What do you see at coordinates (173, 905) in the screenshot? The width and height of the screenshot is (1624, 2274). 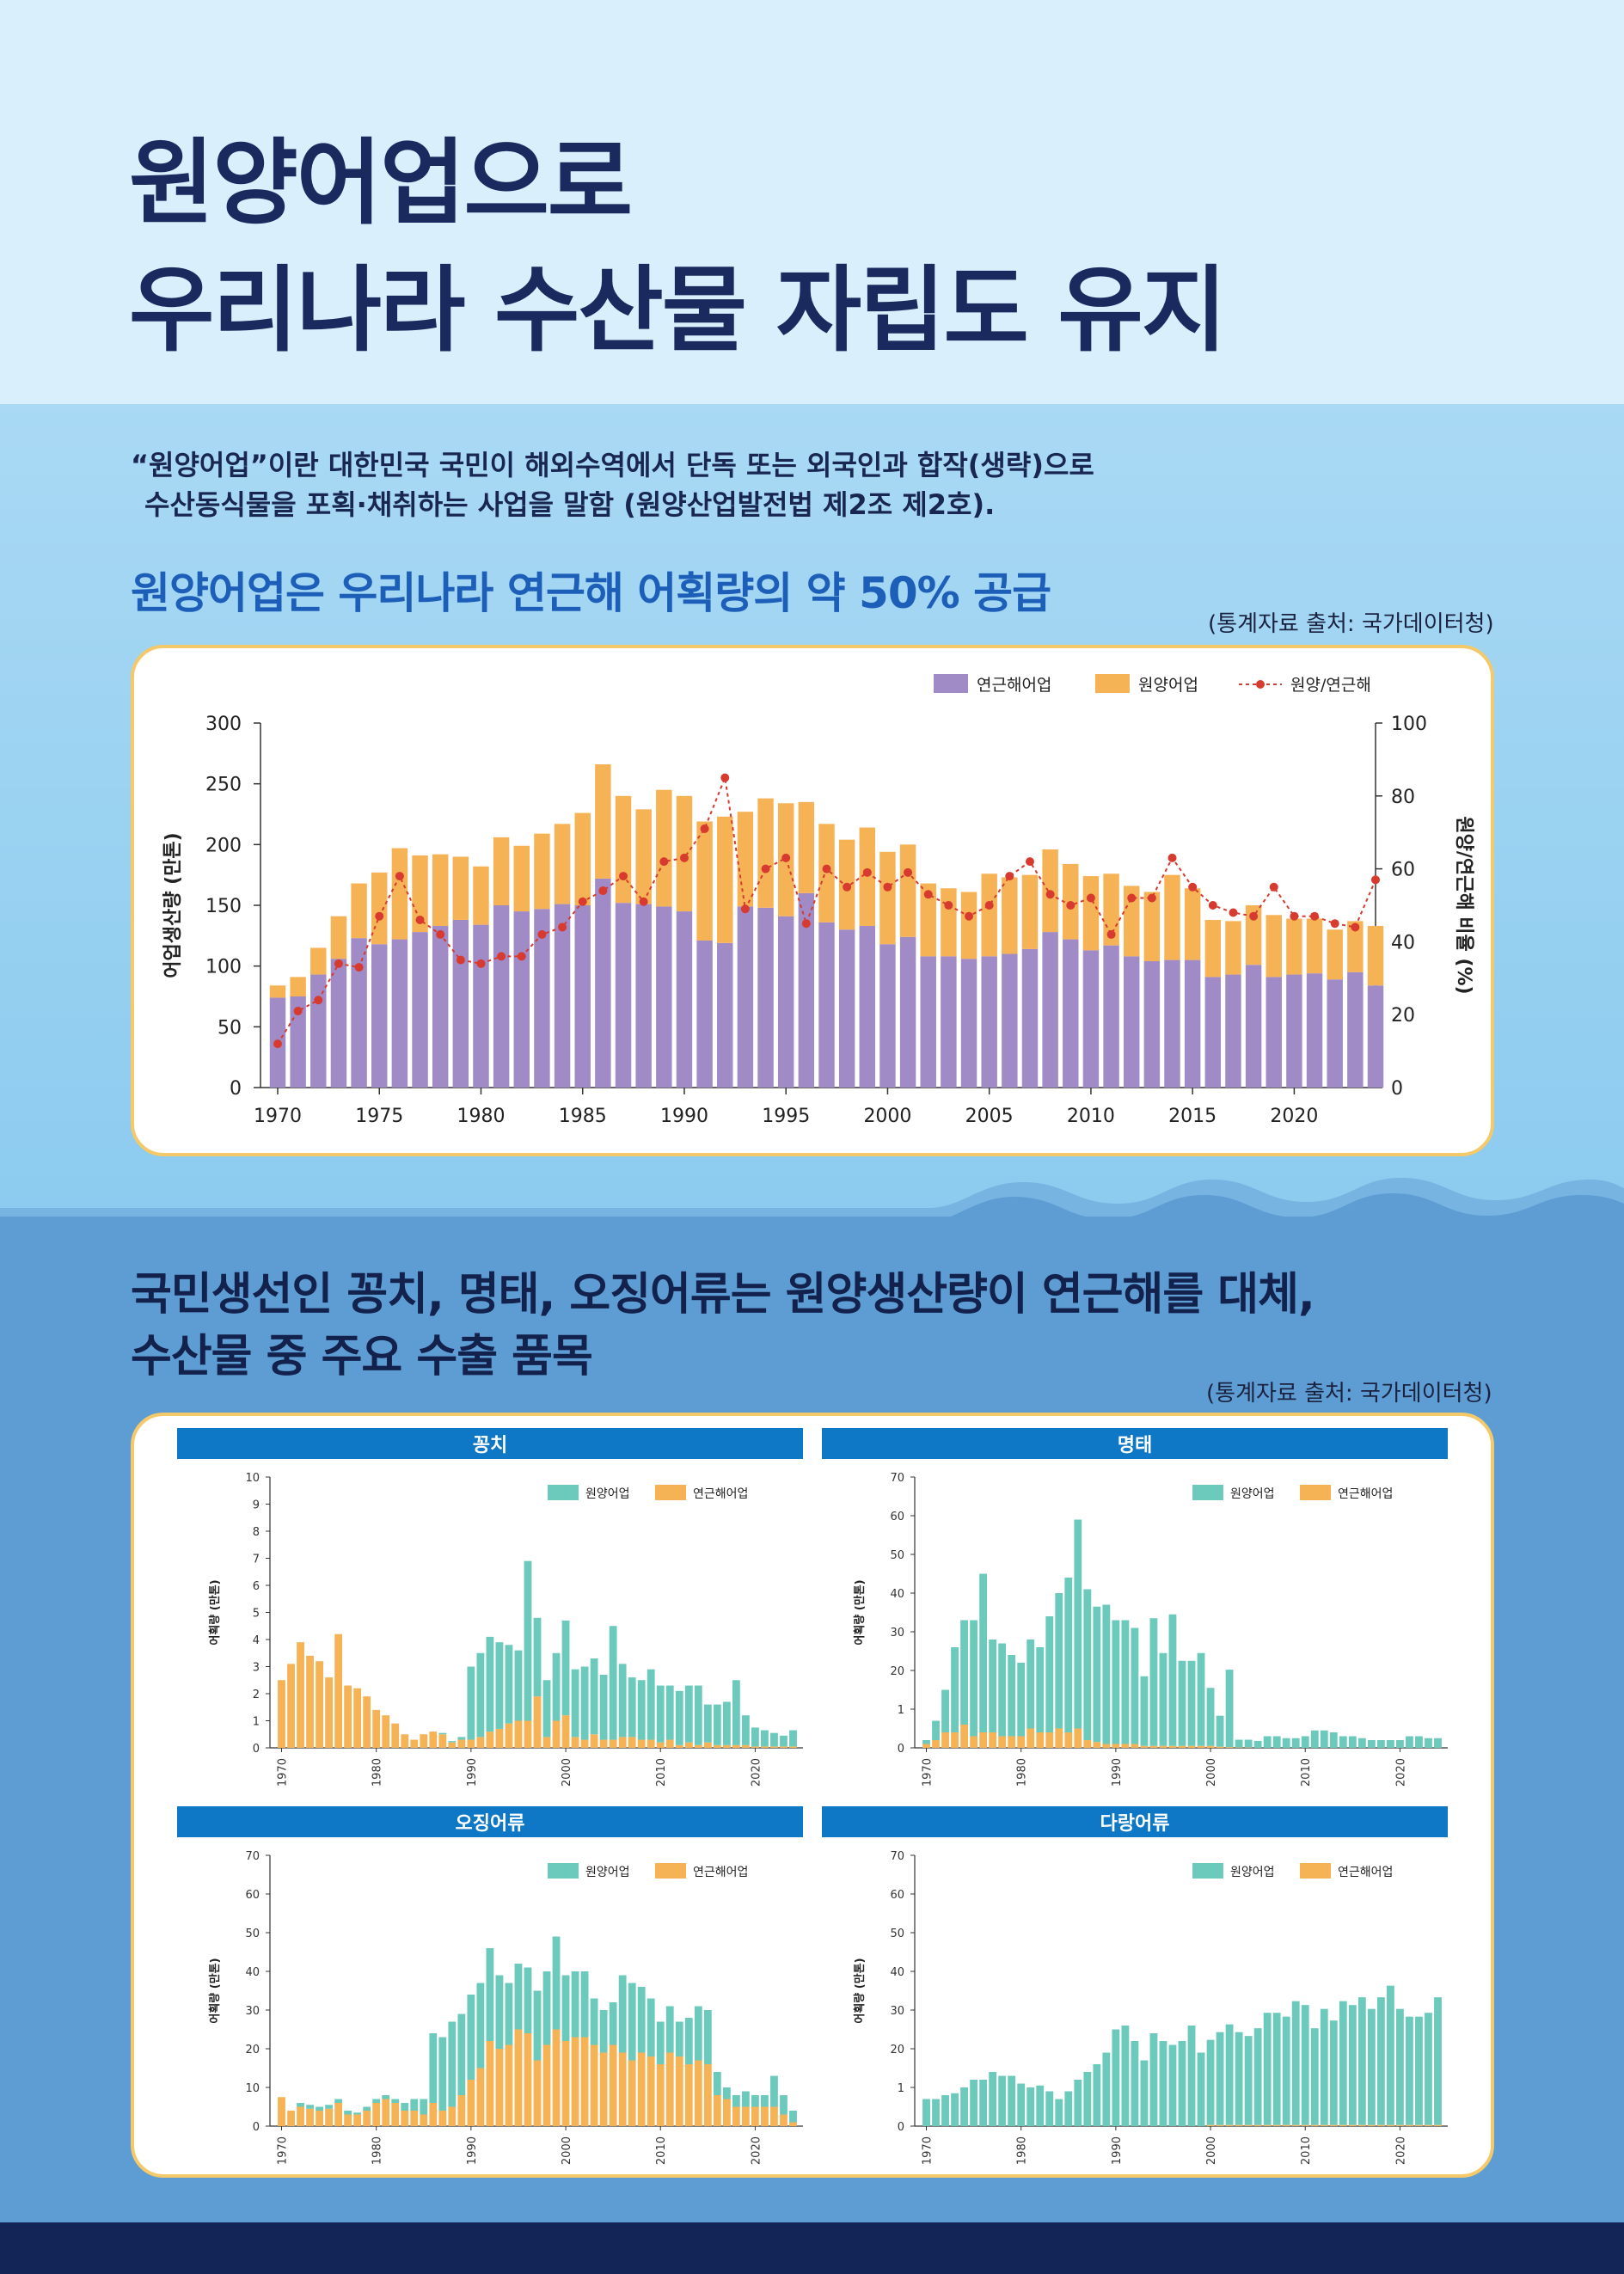 I see `y-axis-title: 어업생산량 (만톤)` at bounding box center [173, 905].